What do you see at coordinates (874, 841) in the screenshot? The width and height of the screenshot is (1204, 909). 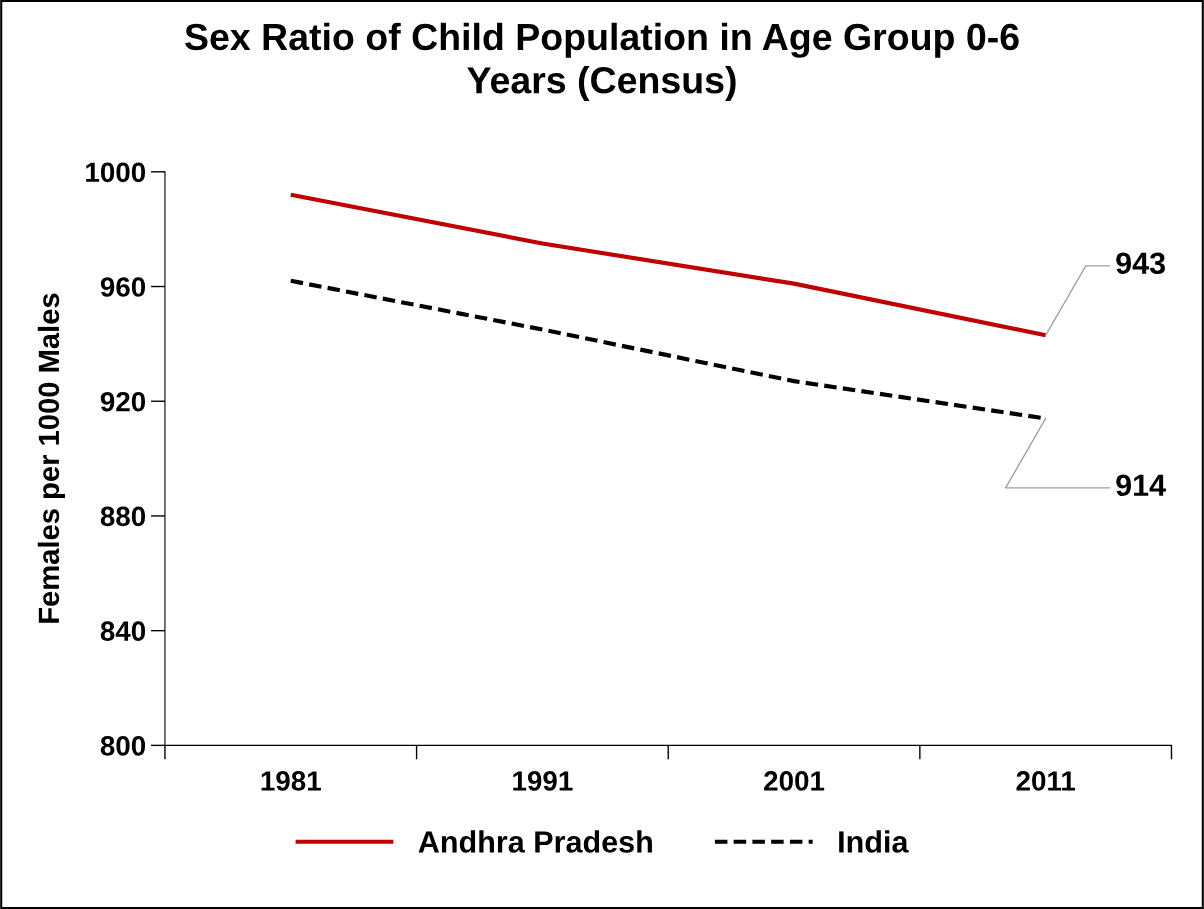 I see `legend-label: India` at bounding box center [874, 841].